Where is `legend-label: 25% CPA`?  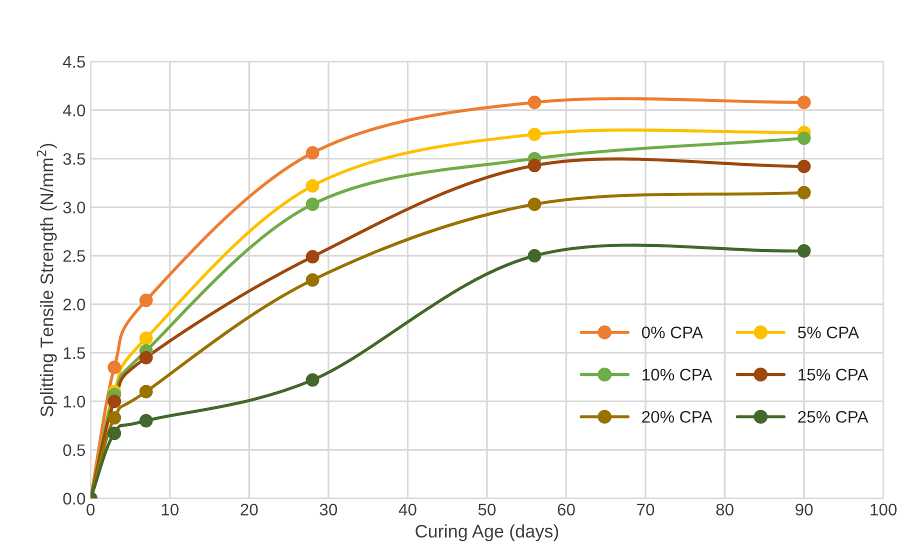
legend-label: 25% CPA is located at coordinates (833, 416).